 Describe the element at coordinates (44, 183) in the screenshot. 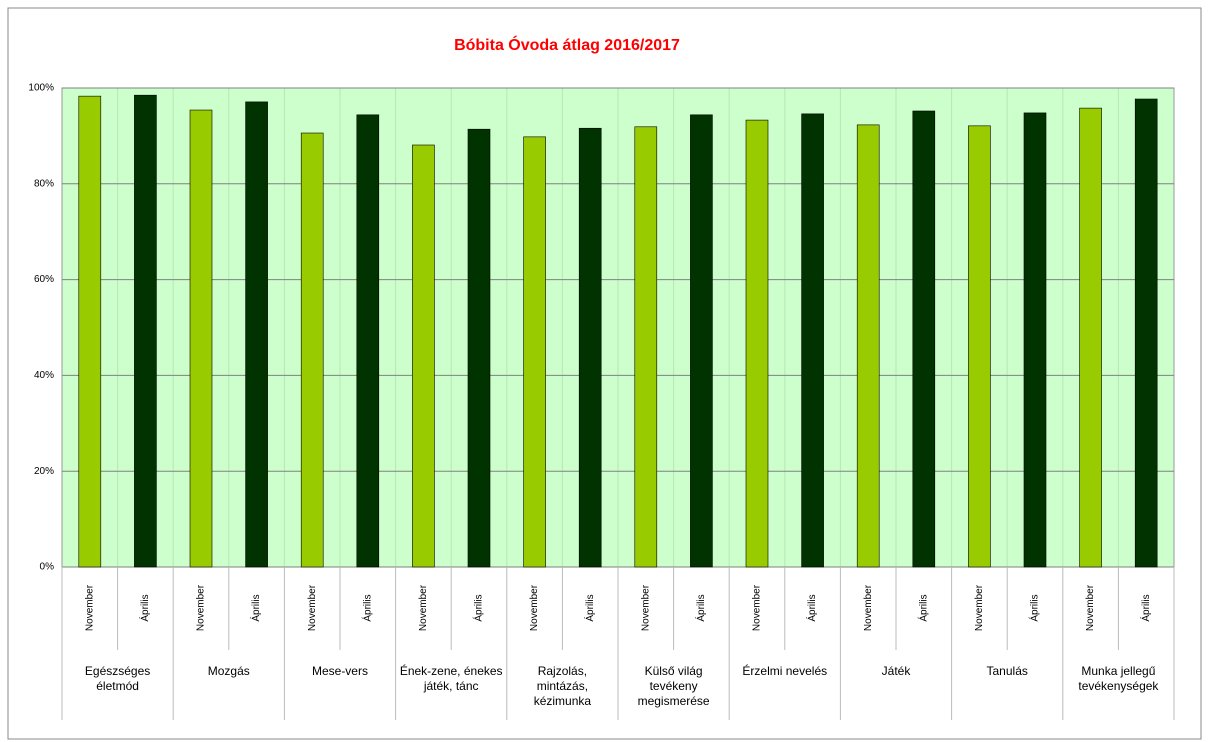

I see `y-tick-label: 80%` at that location.